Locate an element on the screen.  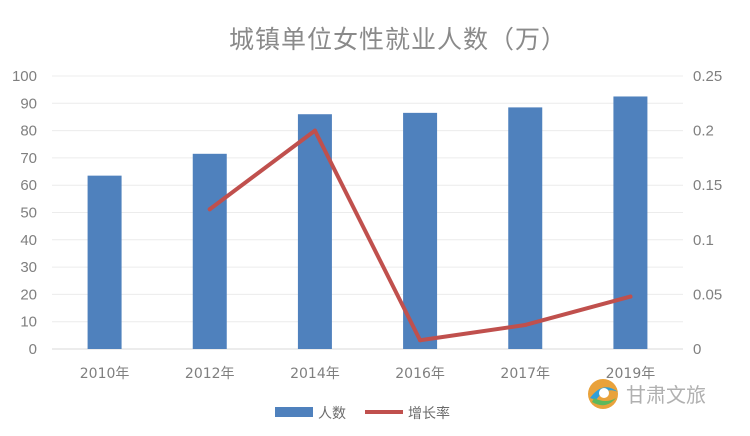
y-right-tick-label: 0.15 is located at coordinates (707, 185).